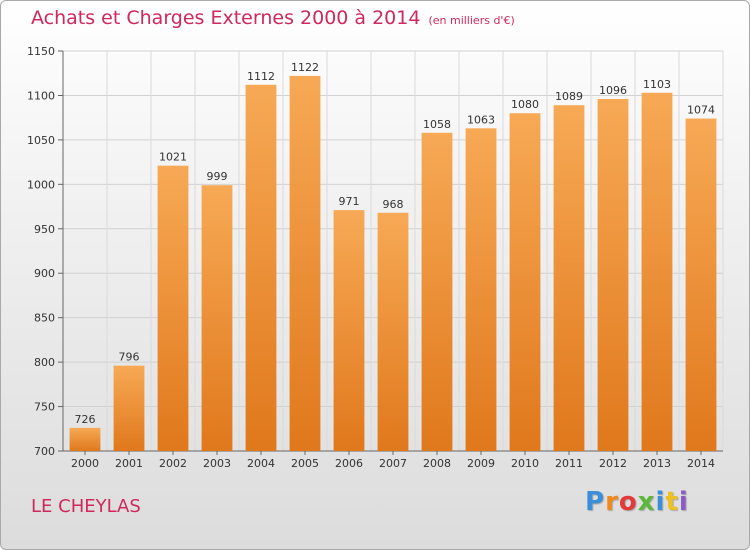 Image resolution: width=750 pixels, height=550 pixels. I want to click on value-label: 1122, so click(305, 67).